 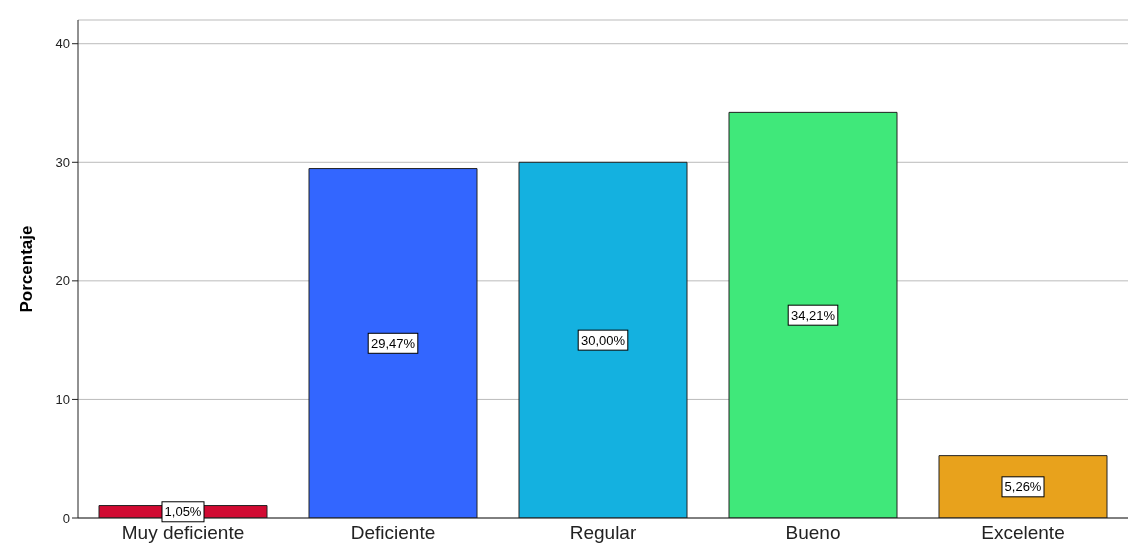 What do you see at coordinates (62, 400) in the screenshot?
I see `y-tick-label: 10` at bounding box center [62, 400].